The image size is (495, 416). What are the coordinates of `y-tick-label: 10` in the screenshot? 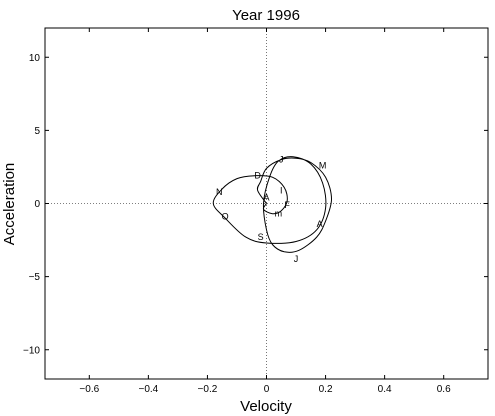 It's located at (35, 58).